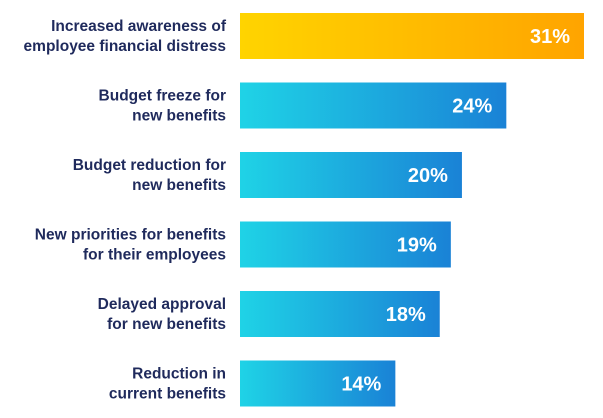 Image resolution: width=603 pixels, height=418 pixels. Describe the element at coordinates (417, 246) in the screenshot. I see `value-label-4: 19%` at that location.